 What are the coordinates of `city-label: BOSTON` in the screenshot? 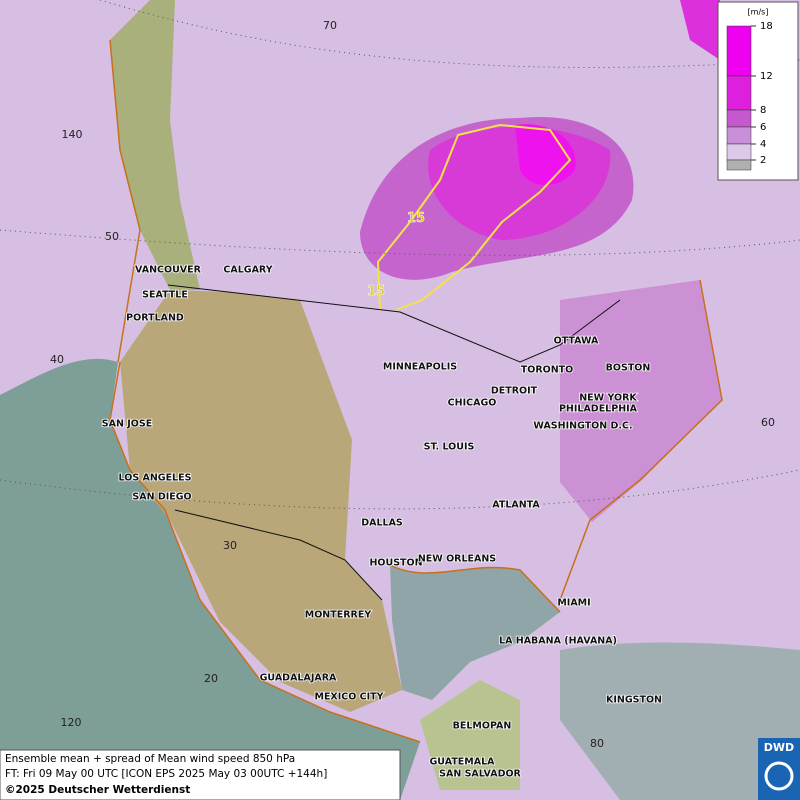 It's located at (628, 368).